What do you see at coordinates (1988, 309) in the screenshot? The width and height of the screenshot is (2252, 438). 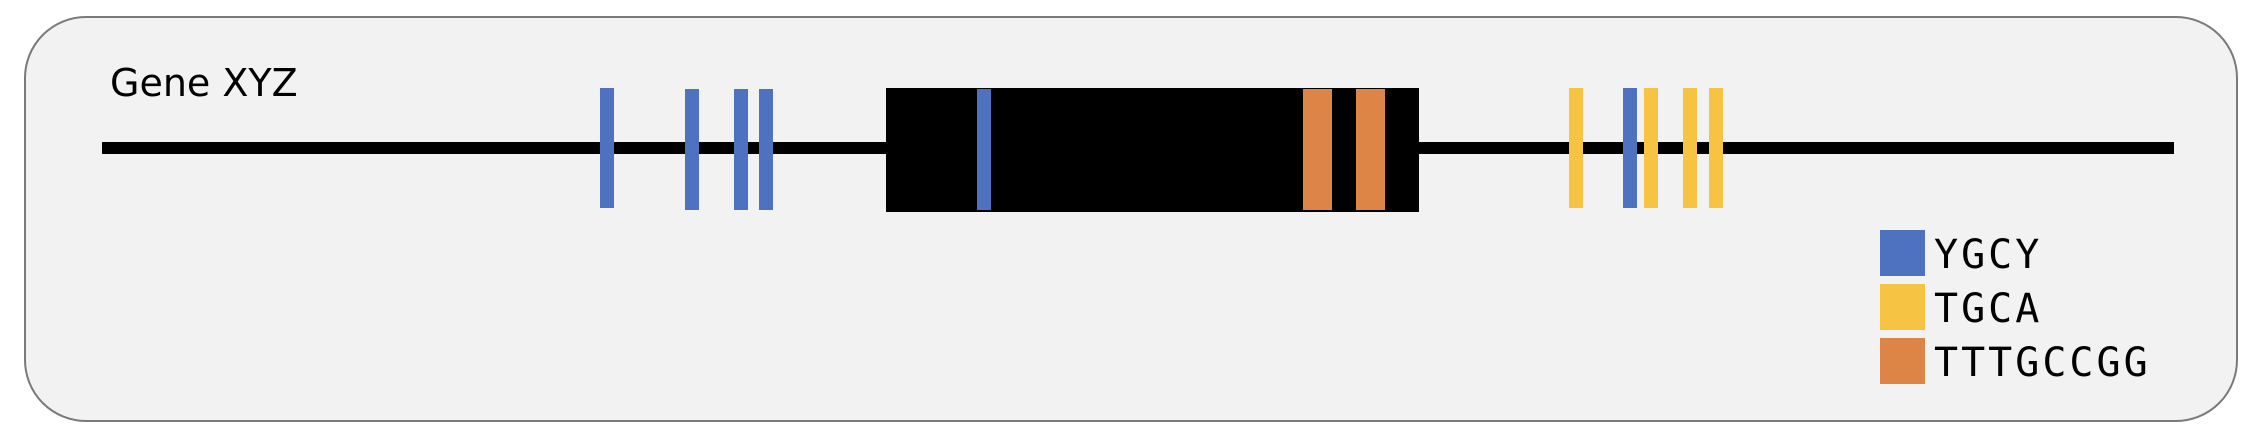 I see `legend-label-tgca: TGCA` at bounding box center [1988, 309].